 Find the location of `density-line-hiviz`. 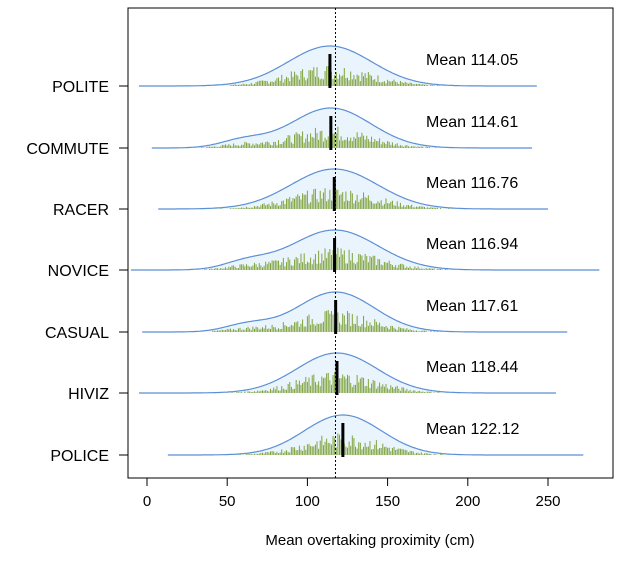

density-line-hiviz is located at coordinates (347, 373).